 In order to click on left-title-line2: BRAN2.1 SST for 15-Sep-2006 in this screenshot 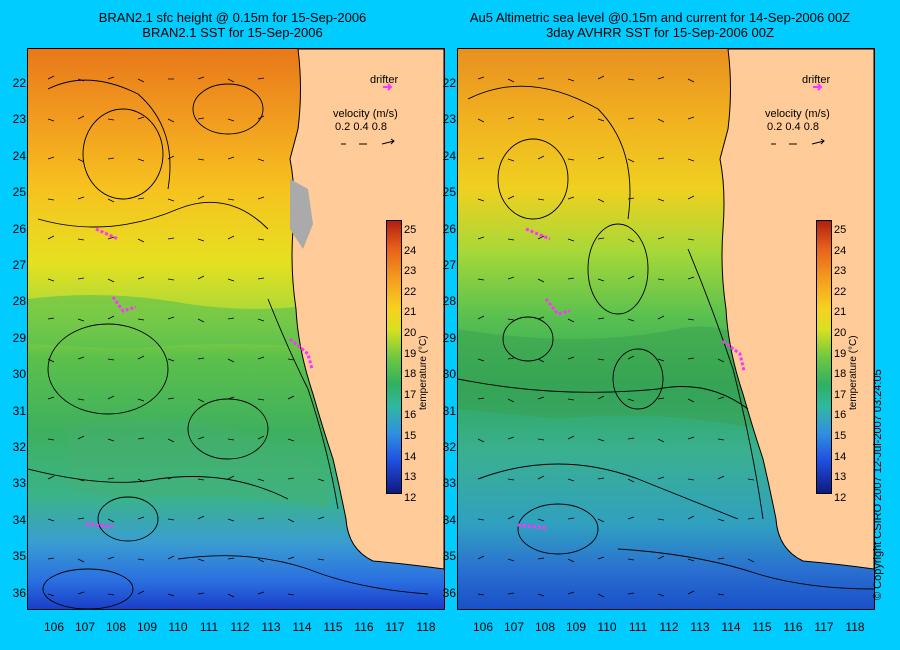, I will do `click(232, 32)`.